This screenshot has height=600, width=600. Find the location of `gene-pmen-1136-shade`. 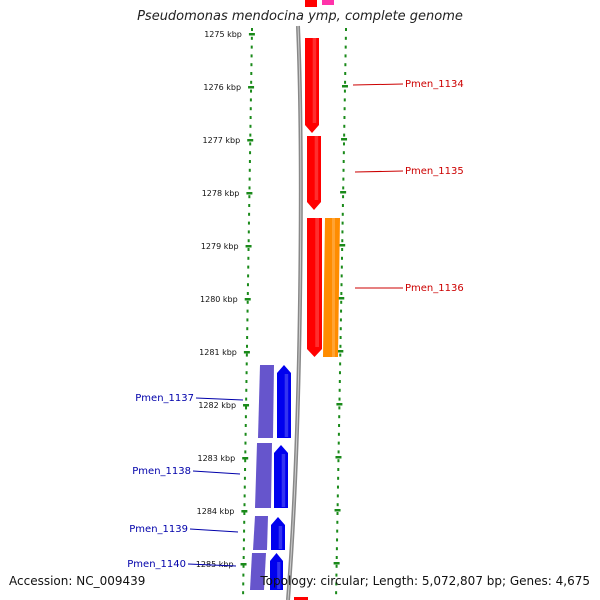

gene-pmen-1136-shade is located at coordinates (317, 282).